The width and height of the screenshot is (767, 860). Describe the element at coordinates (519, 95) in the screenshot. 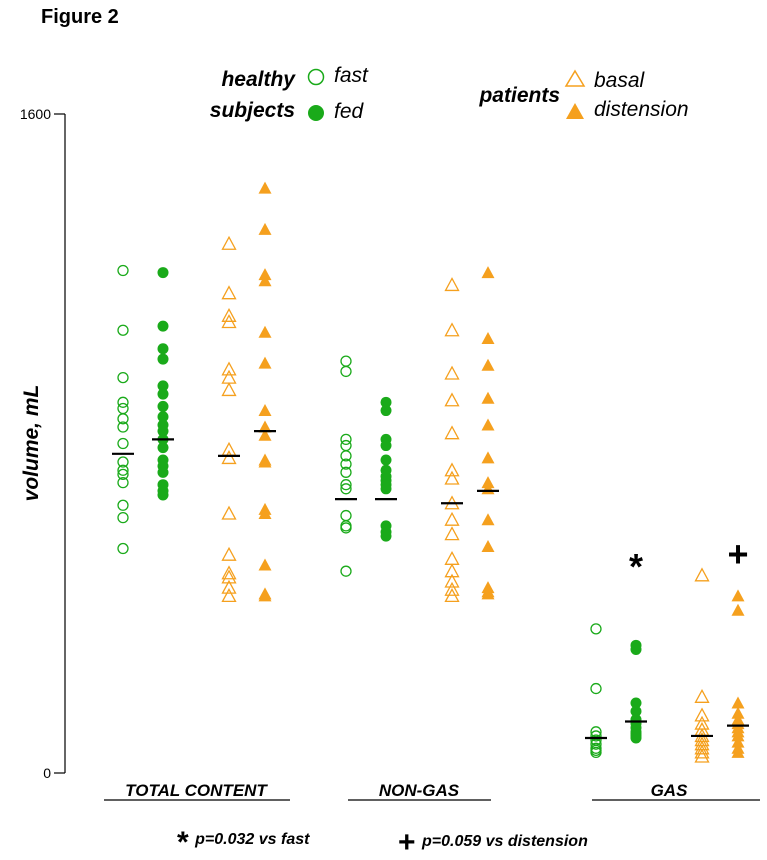

I see `legend-patients-label: patients` at that location.